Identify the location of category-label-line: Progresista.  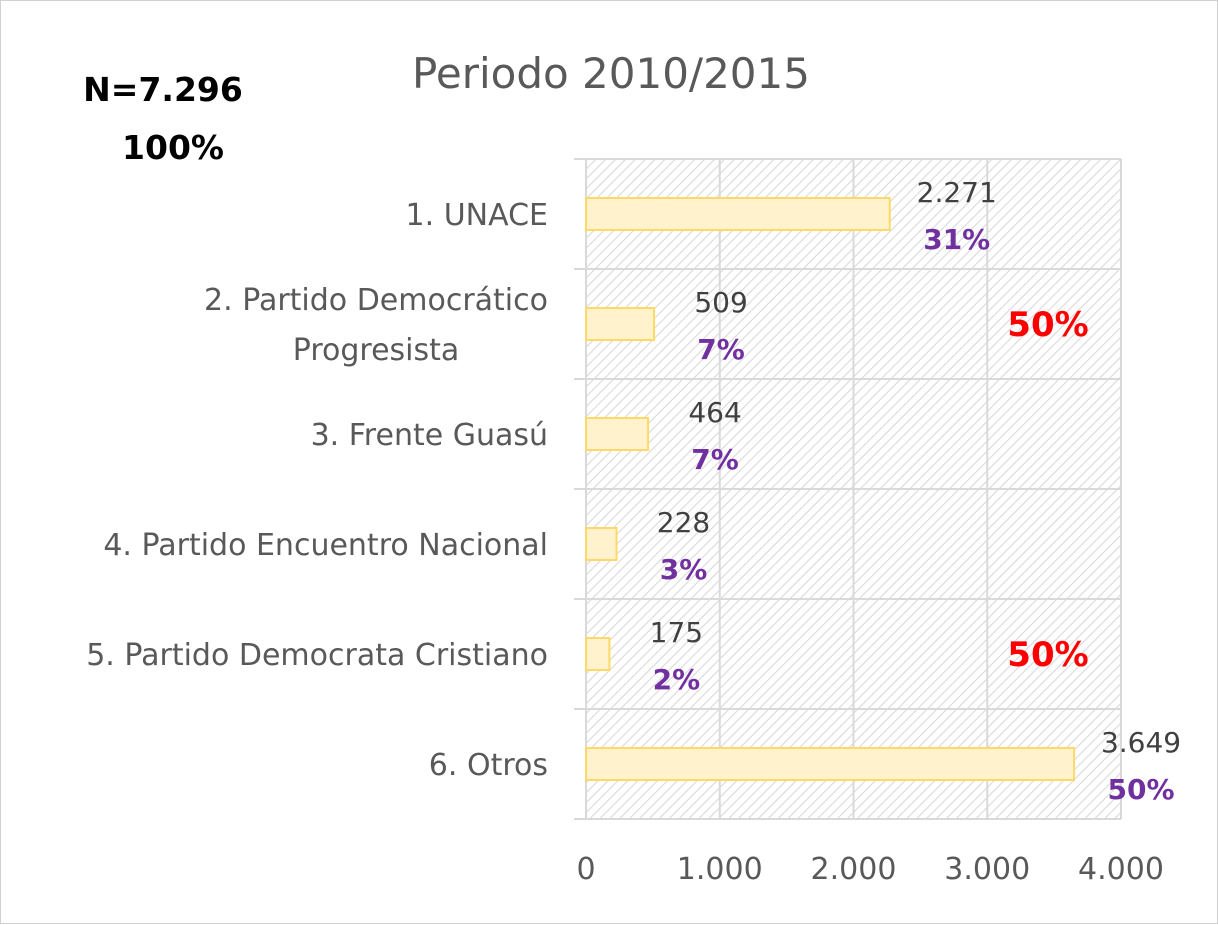
(376, 350).